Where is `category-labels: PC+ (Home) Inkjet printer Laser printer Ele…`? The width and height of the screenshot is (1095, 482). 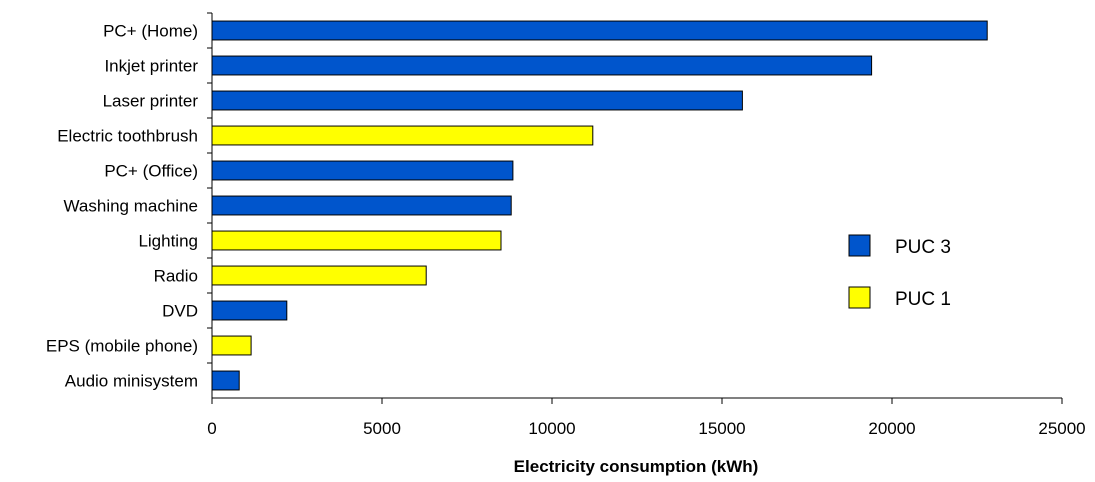 category-labels: PC+ (Home) Inkjet printer Laser printer Ele… is located at coordinates (129, 201).